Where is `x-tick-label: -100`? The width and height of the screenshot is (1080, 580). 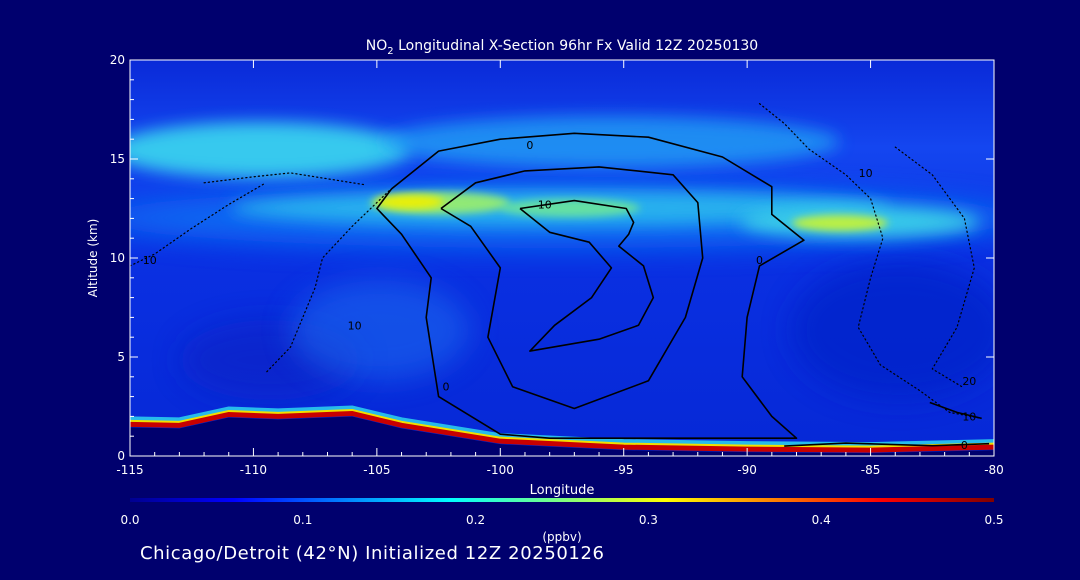
x-tick-label: -100 is located at coordinates (500, 470).